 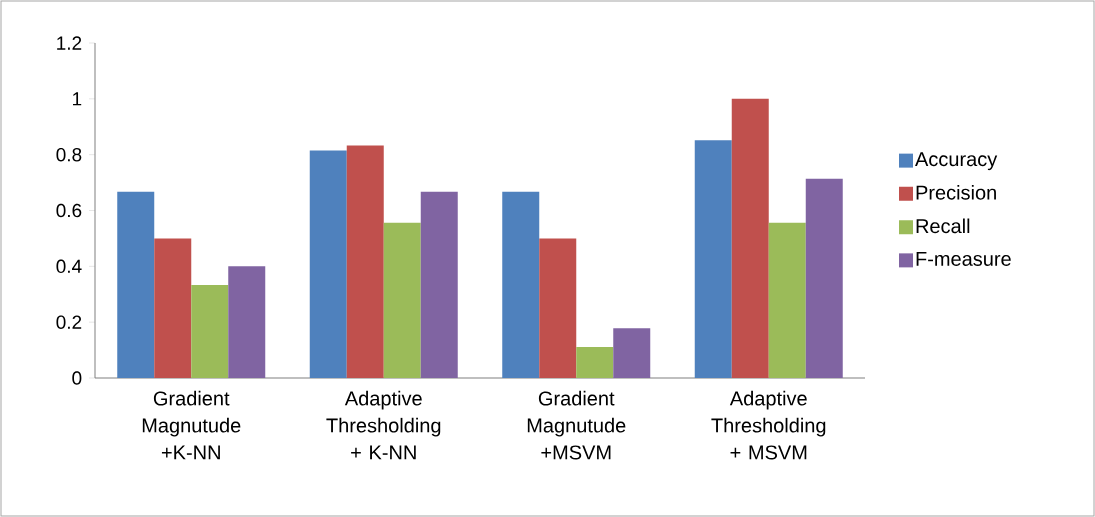 I want to click on y-tick-label: 0.8, so click(x=69, y=154).